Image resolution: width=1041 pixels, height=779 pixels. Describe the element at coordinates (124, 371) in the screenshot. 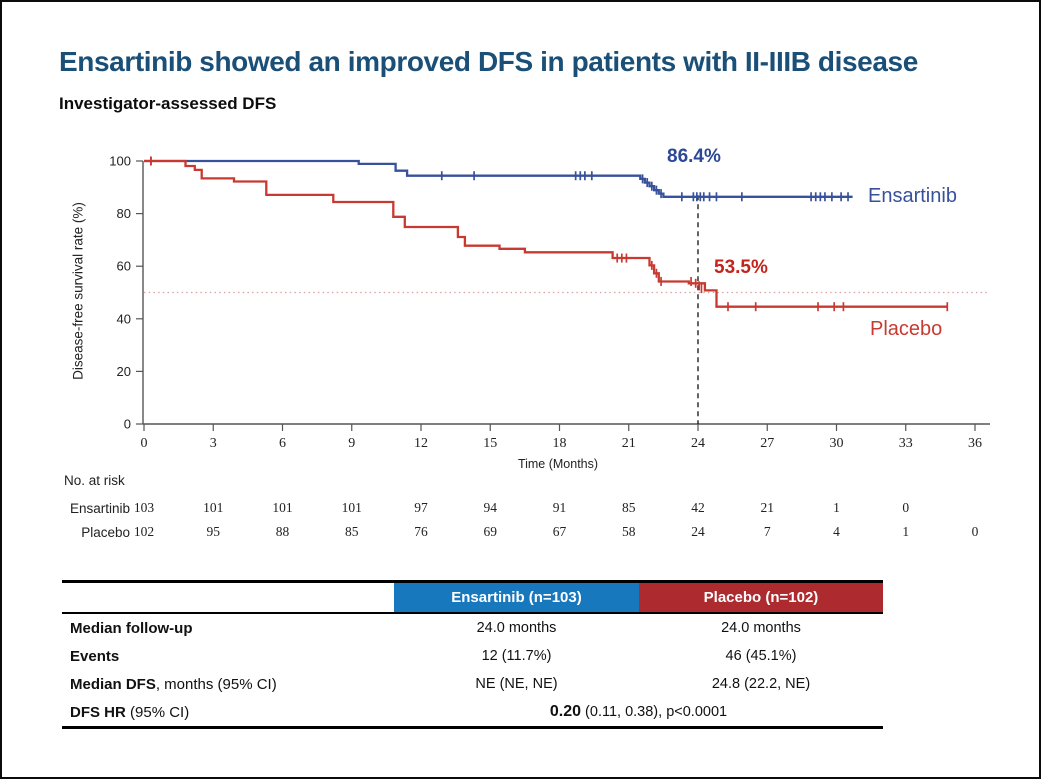

I see `svg-text: 20` at that location.